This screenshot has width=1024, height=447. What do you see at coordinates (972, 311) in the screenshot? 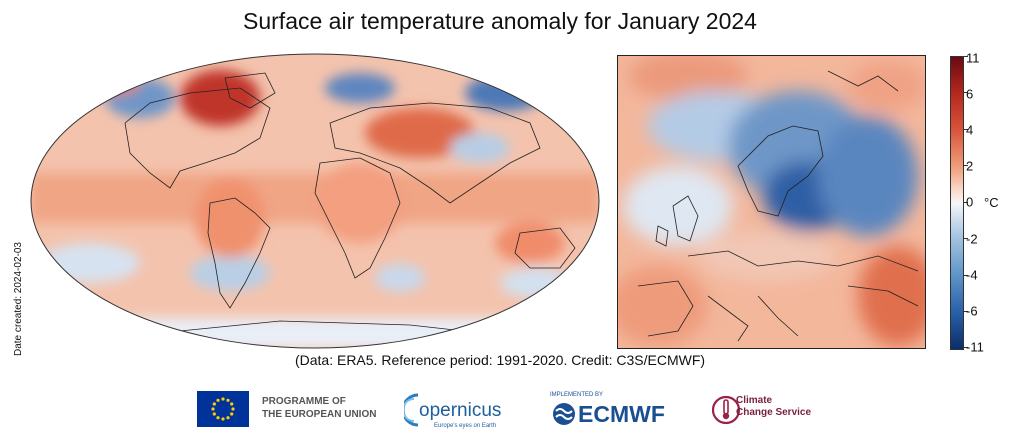
I see `colorbar-tick-label: -6` at bounding box center [972, 311].